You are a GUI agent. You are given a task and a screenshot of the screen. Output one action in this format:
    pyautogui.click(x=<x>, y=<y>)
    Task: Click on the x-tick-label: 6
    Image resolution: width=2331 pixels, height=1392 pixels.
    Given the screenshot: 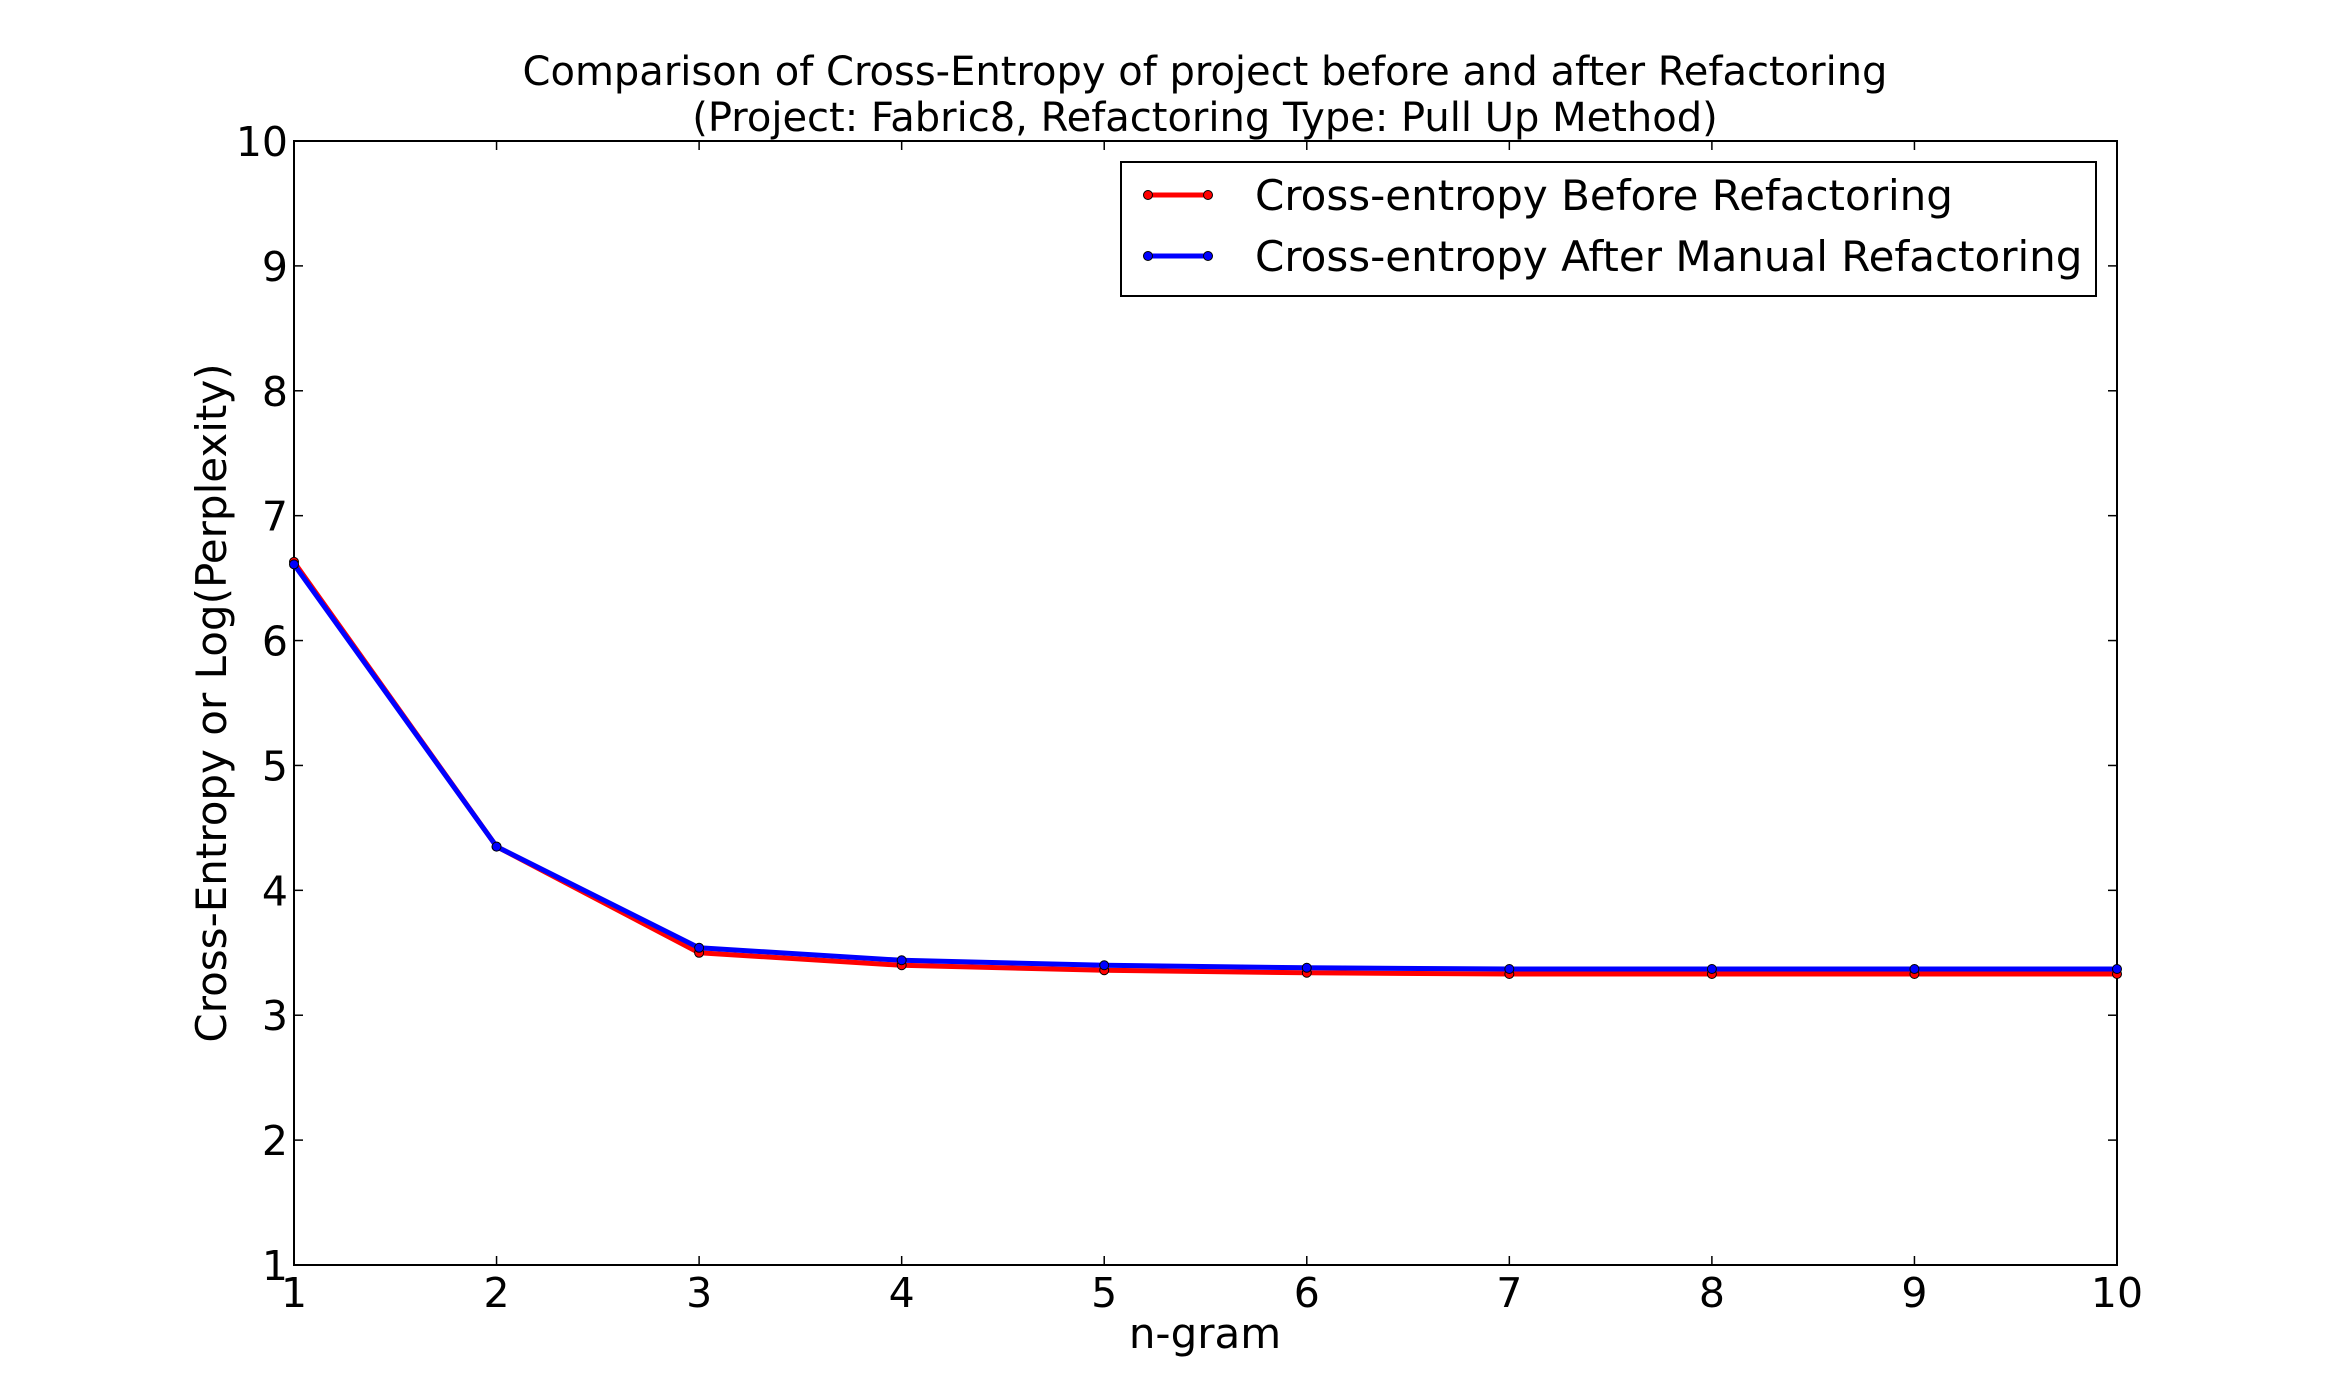 What is the action you would take?
    pyautogui.click(x=1307, y=1293)
    